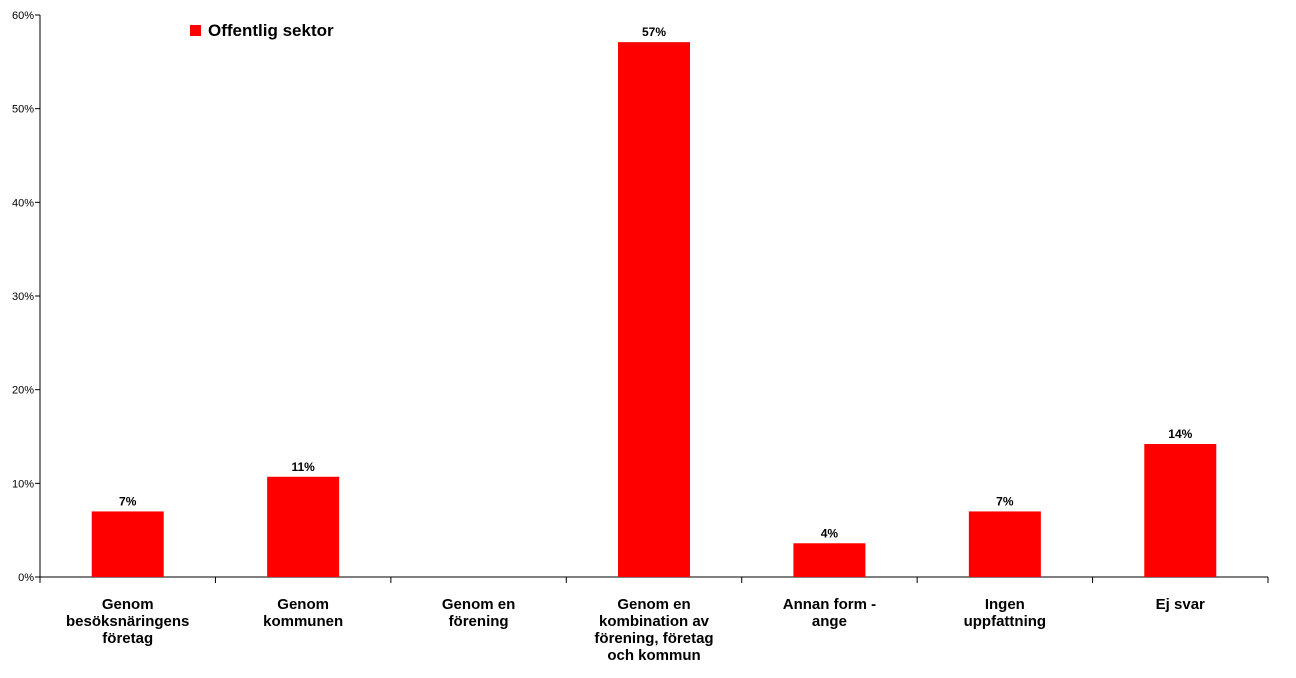  What do you see at coordinates (654, 579) in the screenshot?
I see `x-axis` at bounding box center [654, 579].